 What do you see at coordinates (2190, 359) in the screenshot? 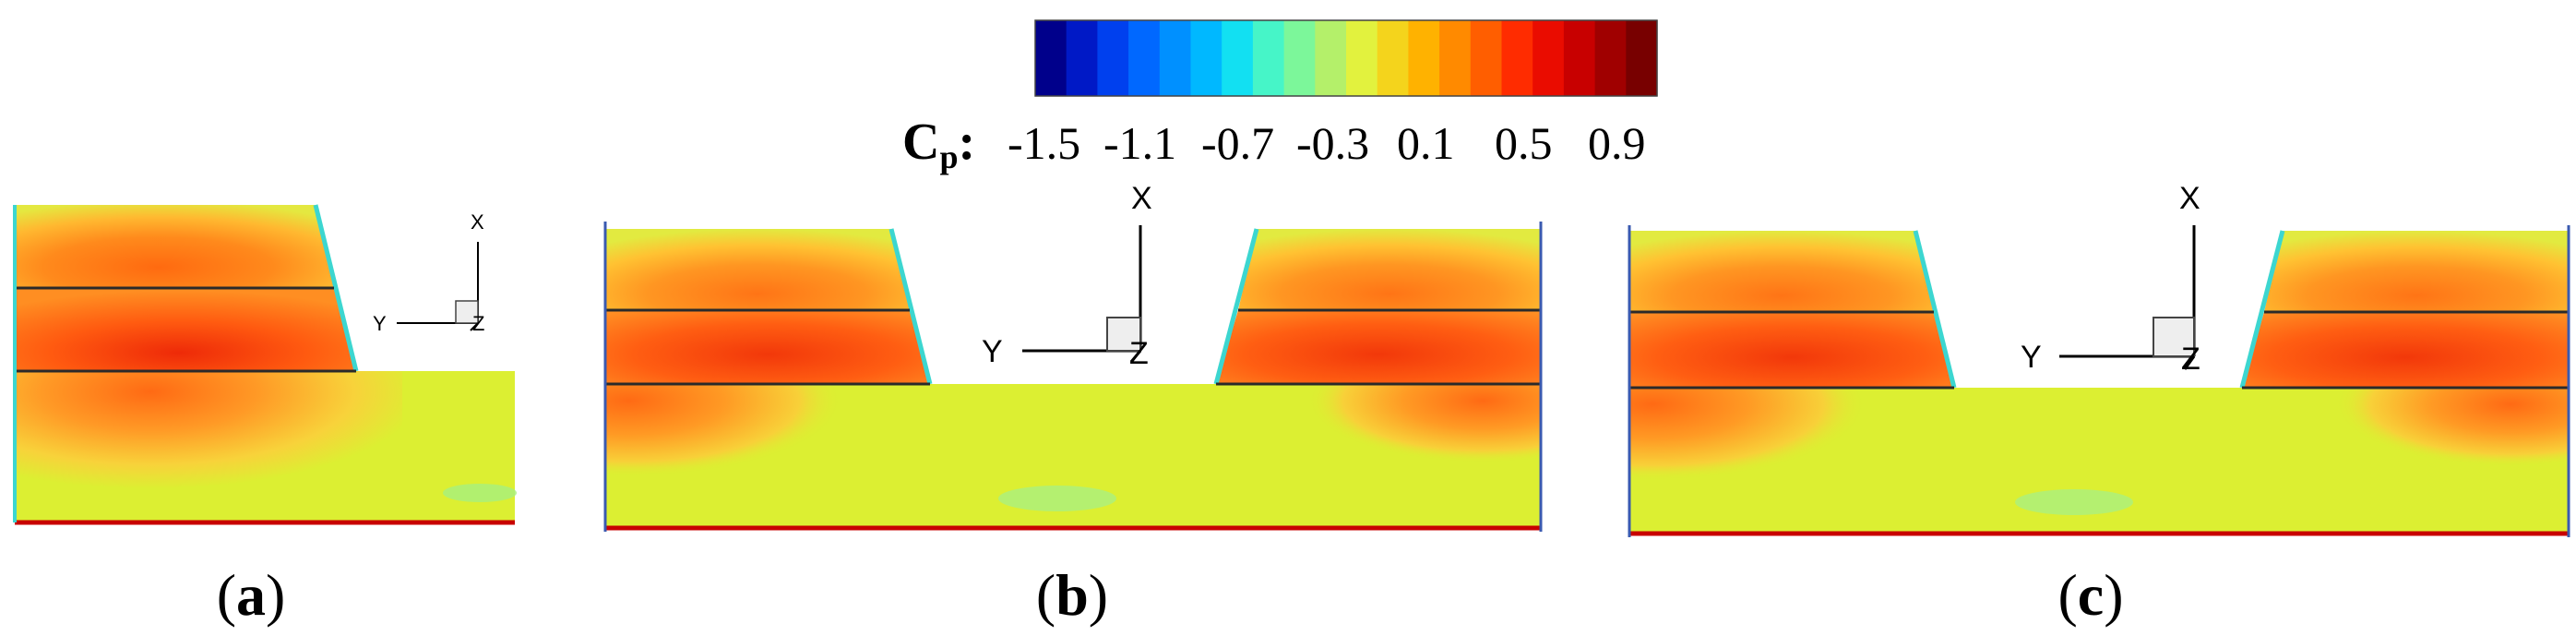
I see `panel-c-axis-z-label: Z` at bounding box center [2190, 359].